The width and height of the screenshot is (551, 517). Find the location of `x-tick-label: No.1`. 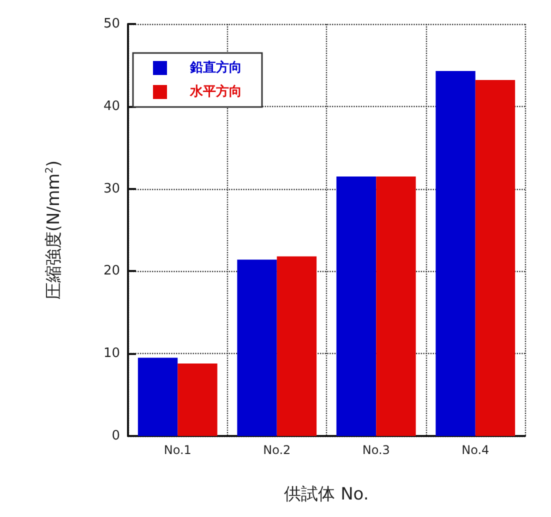

x-tick-label: No.1 is located at coordinates (178, 450).